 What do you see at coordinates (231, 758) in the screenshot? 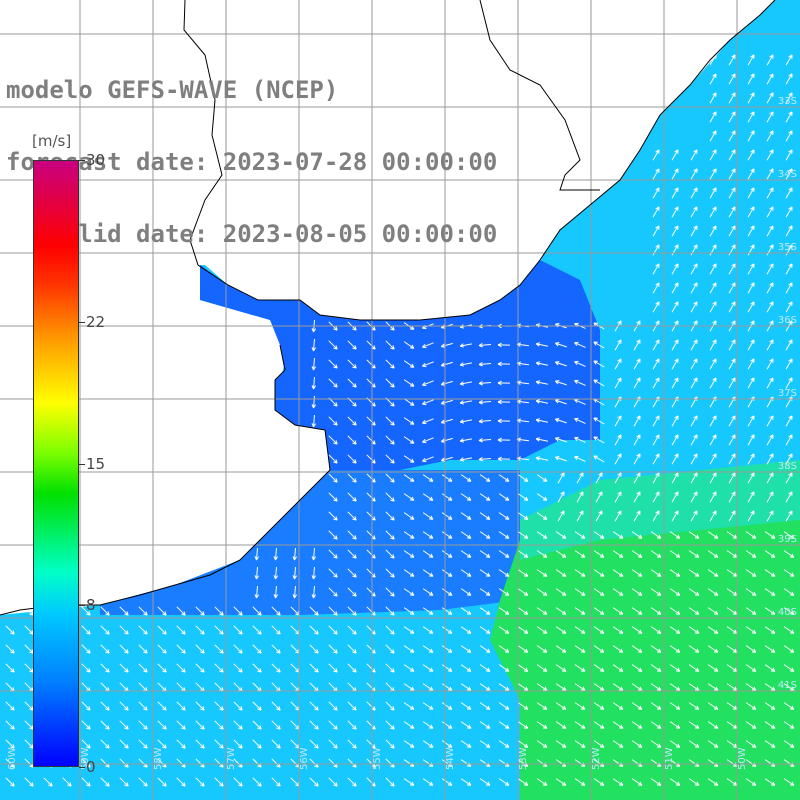
I see `longitude-label: 57W` at bounding box center [231, 758].